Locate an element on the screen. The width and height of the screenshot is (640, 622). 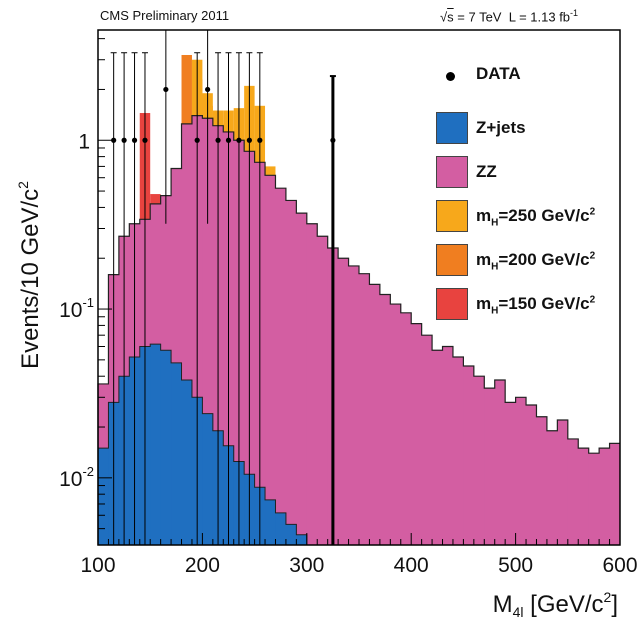
legend-item-mh250: mH=250 GeV/c2 is located at coordinates (536, 216).